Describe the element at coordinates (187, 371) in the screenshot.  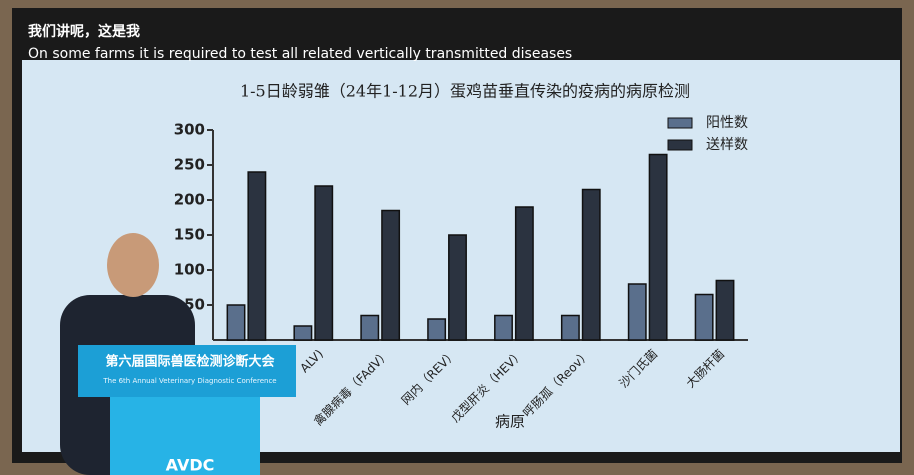
I see `podium-banner` at that location.